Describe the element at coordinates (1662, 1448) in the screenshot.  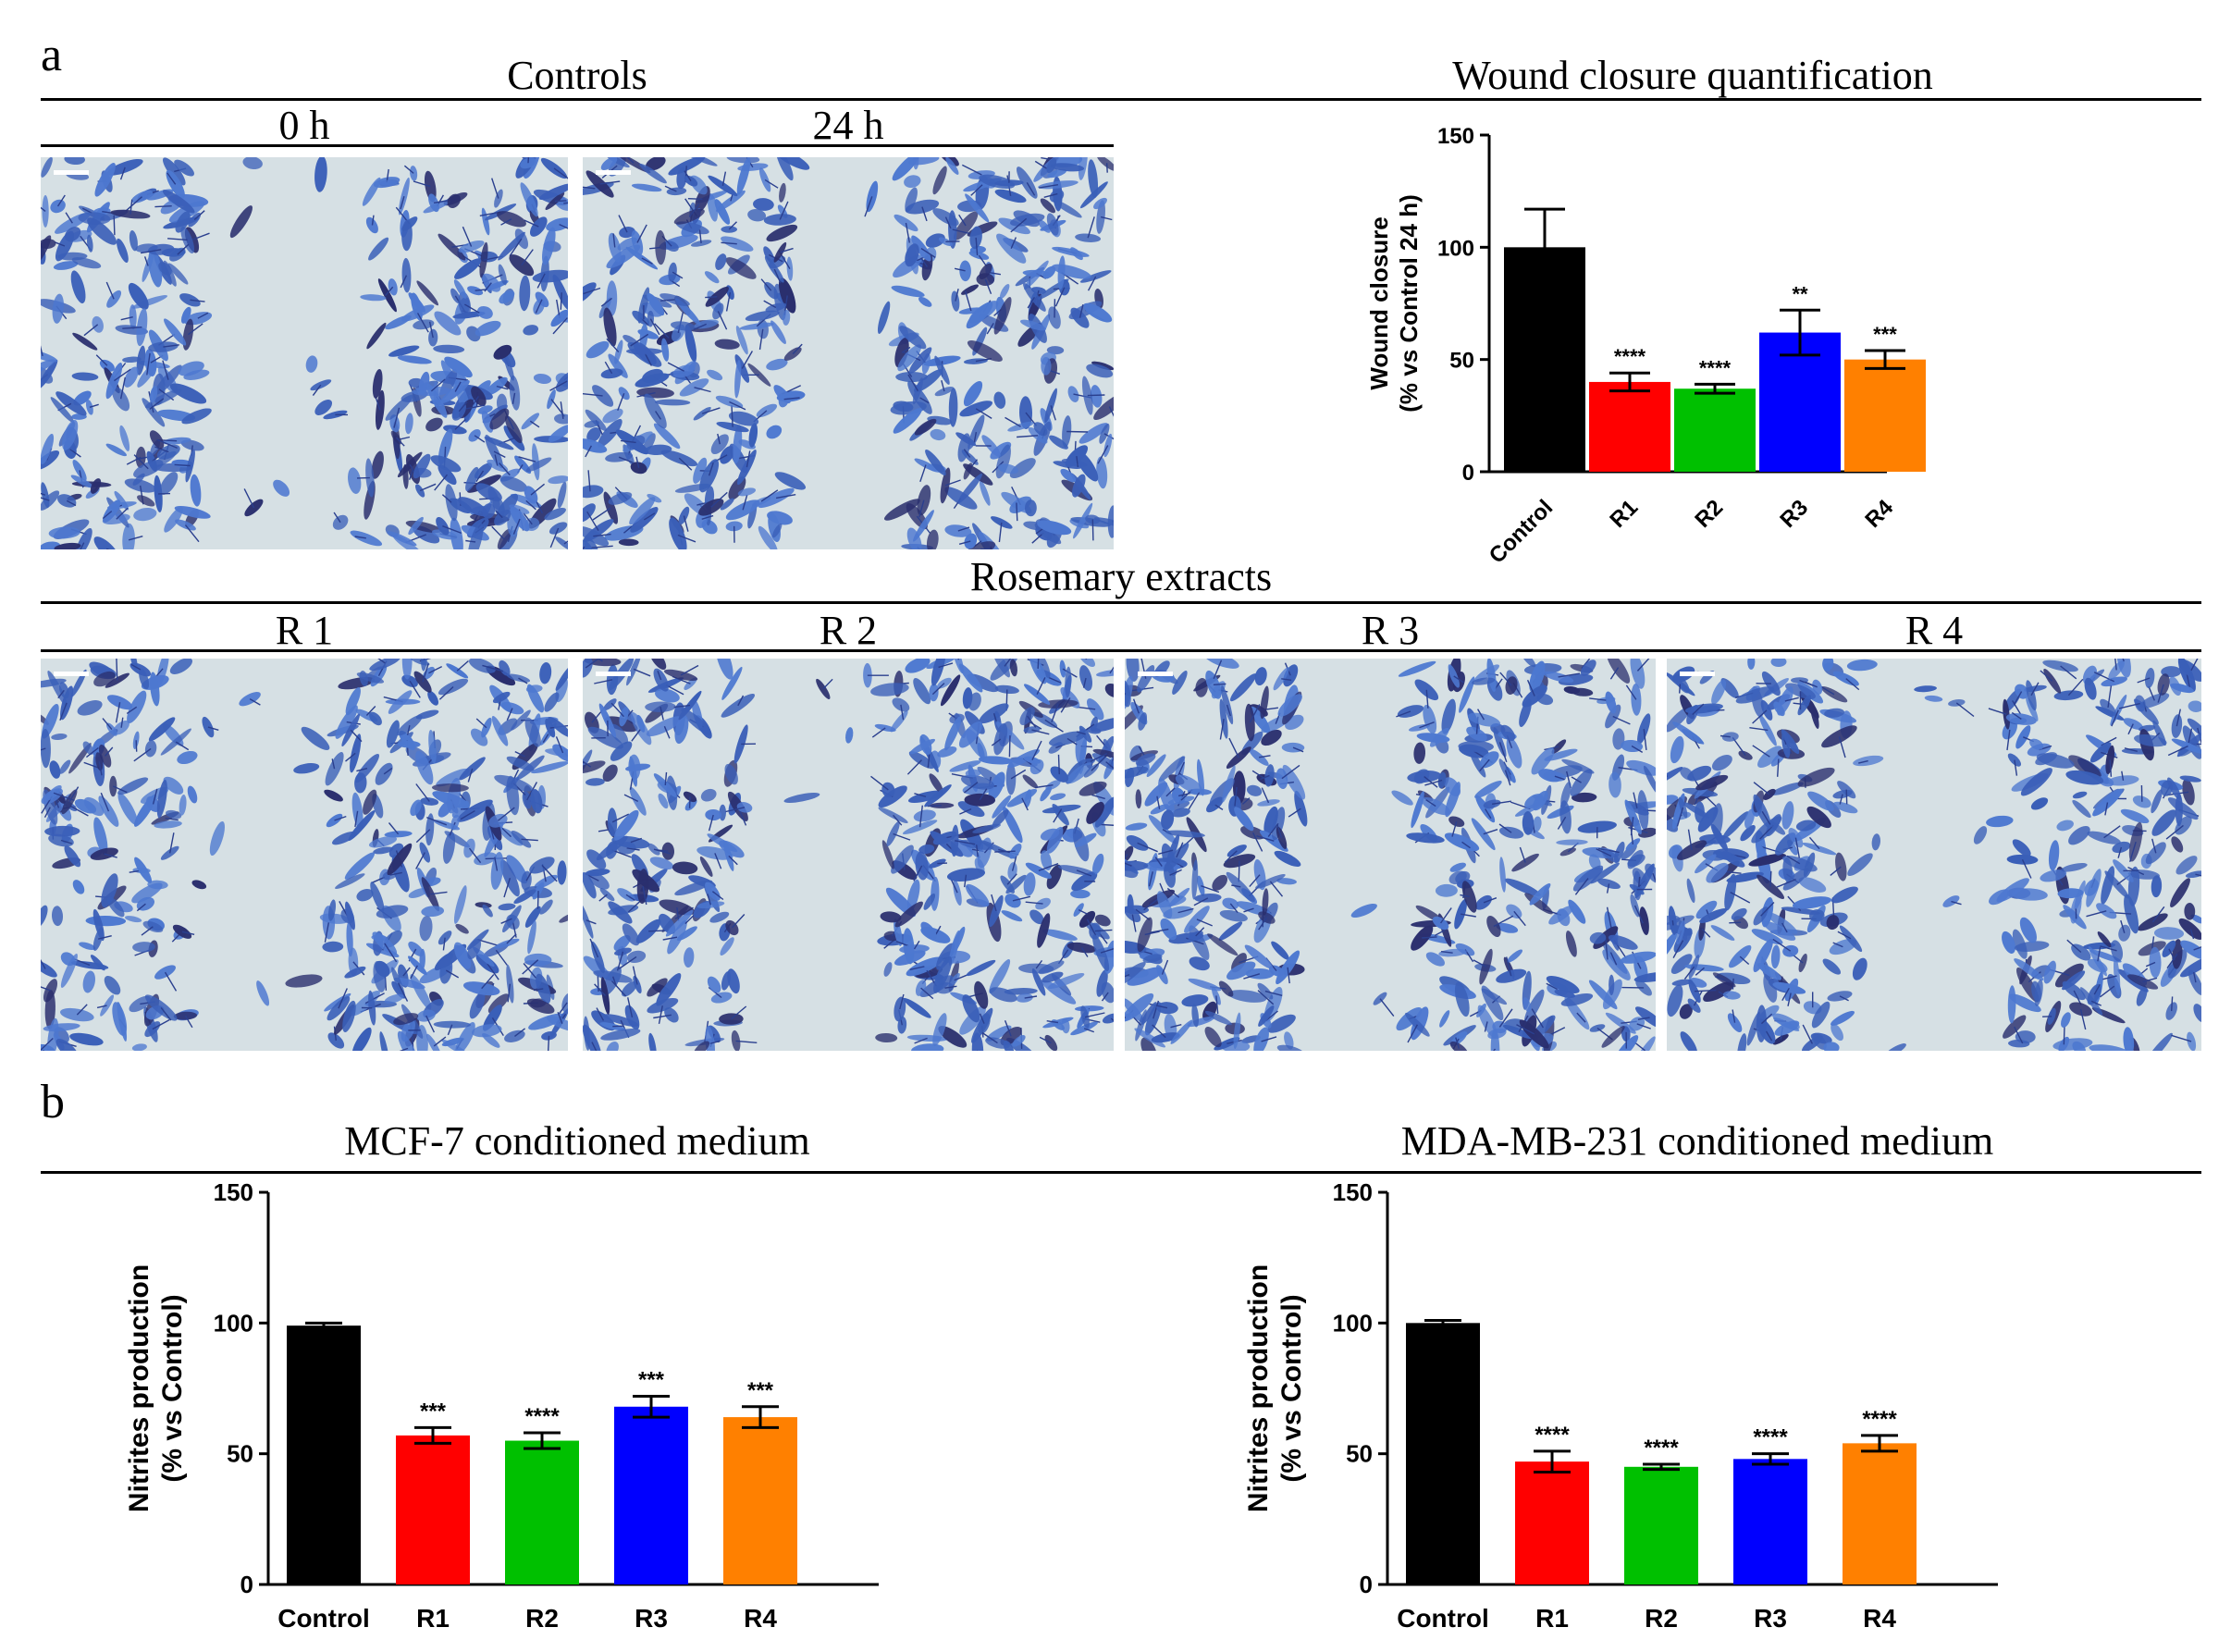
I see `significance-label: ****` at that location.